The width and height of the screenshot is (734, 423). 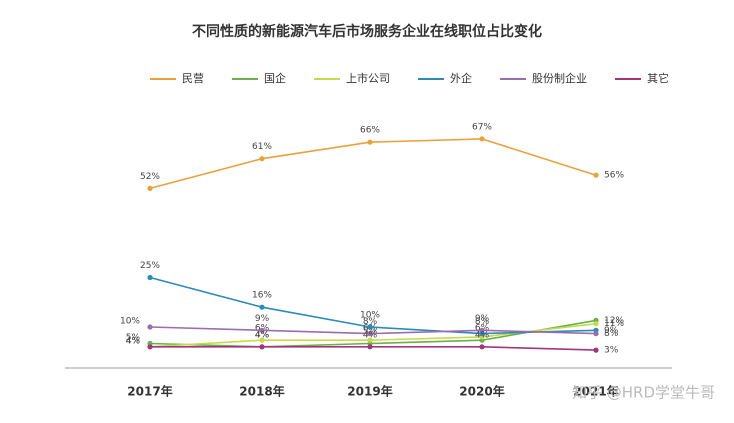 I want to click on x-tick-label: 2019年, so click(x=369, y=391).